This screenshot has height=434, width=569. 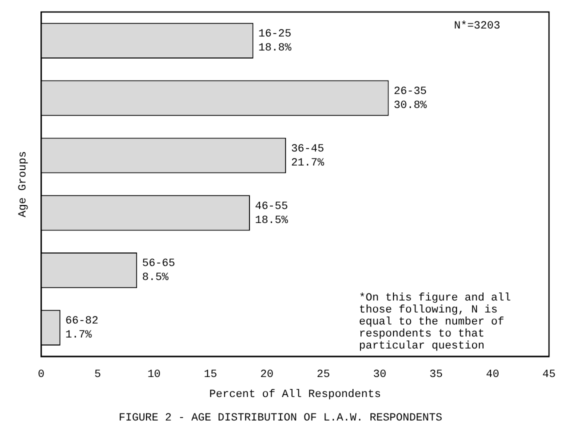 I want to click on data-label: 1.7%, so click(x=78, y=336).